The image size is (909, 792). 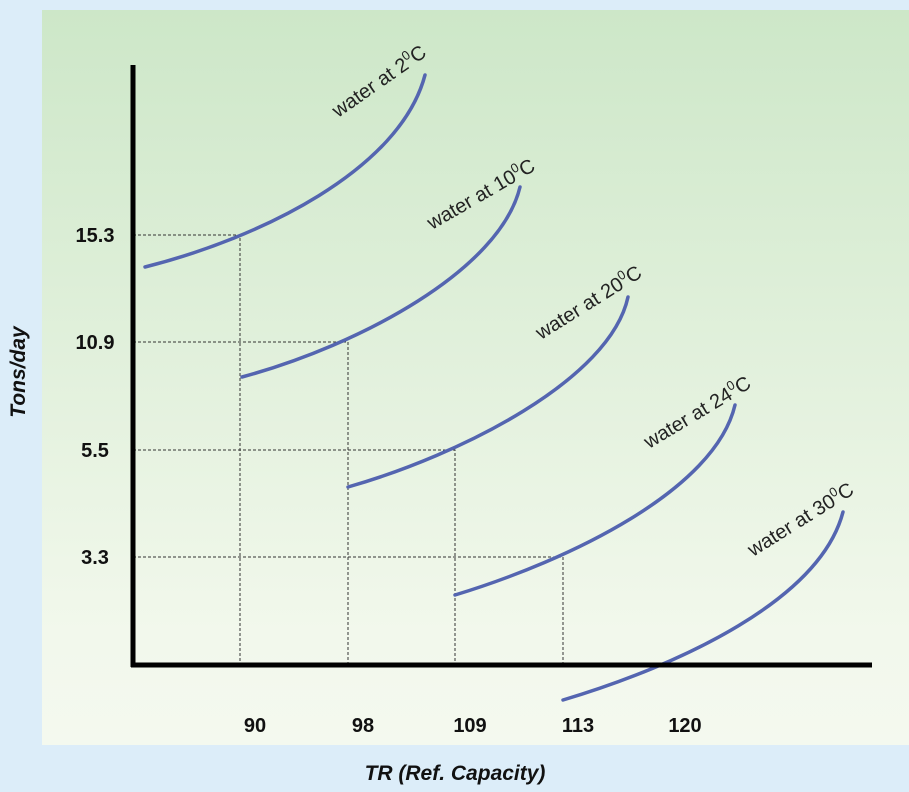 What do you see at coordinates (469, 726) in the screenshot?
I see `x-tick-label: 109` at bounding box center [469, 726].